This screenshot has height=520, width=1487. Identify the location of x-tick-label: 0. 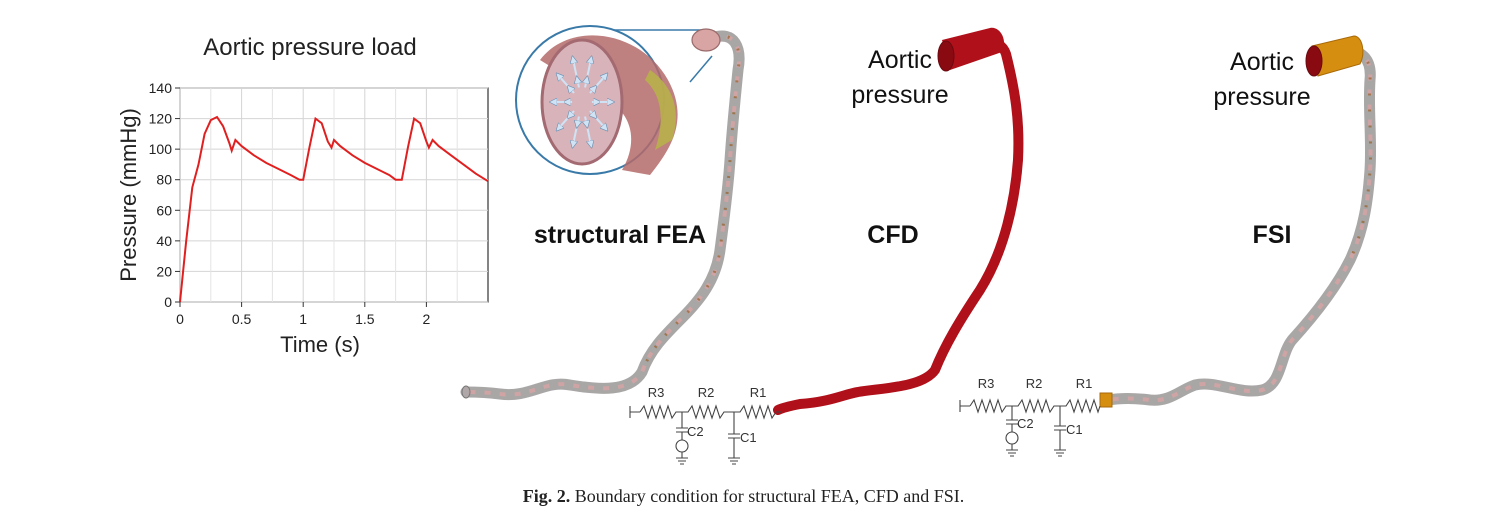
(180, 319).